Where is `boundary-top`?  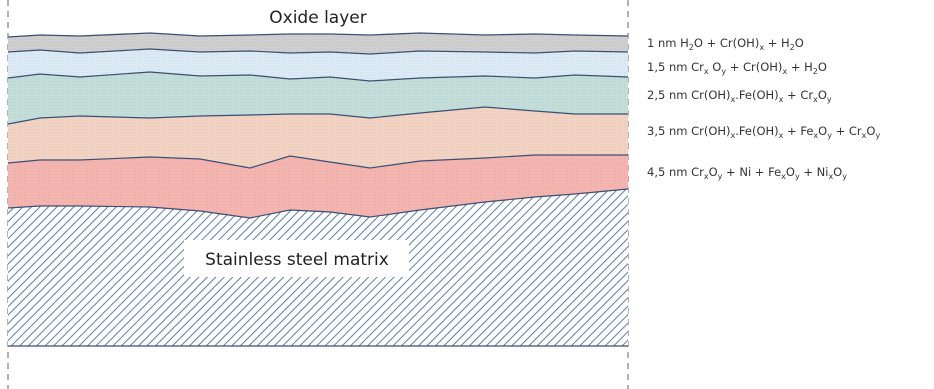
boundary-top is located at coordinates (318, 35).